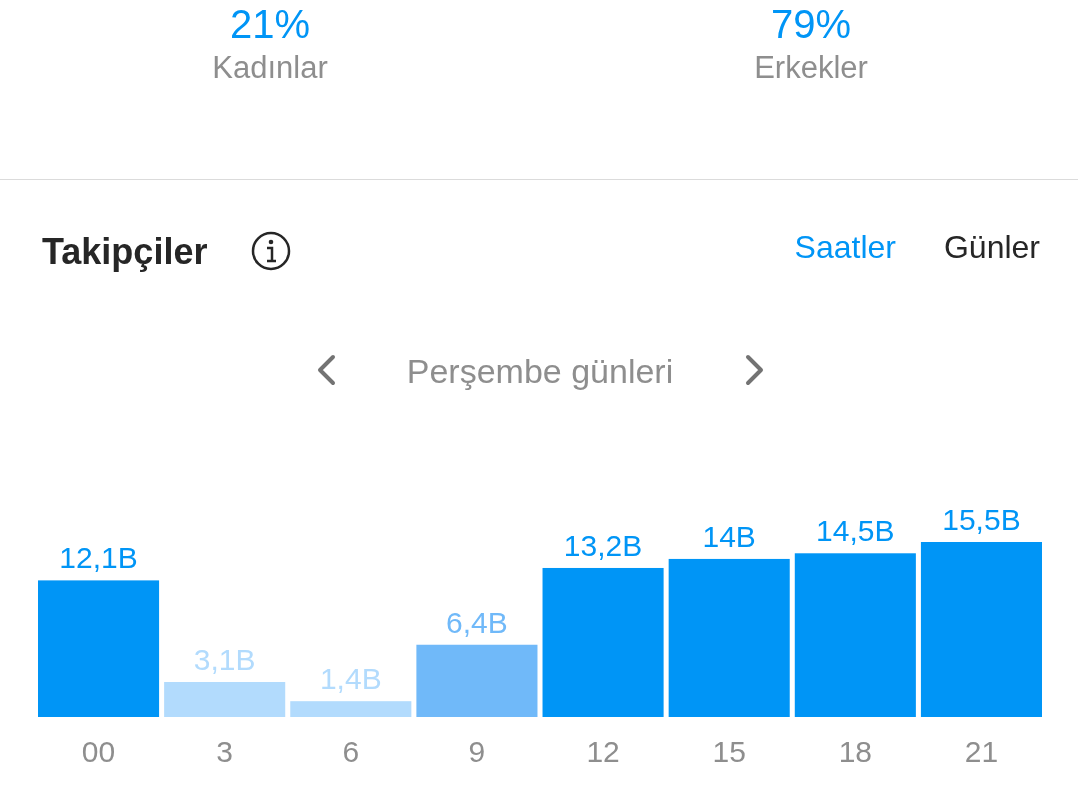 The height and width of the screenshot is (803, 1078). What do you see at coordinates (540, 371) in the screenshot?
I see `chart-subtitle: Perşembe günleri` at bounding box center [540, 371].